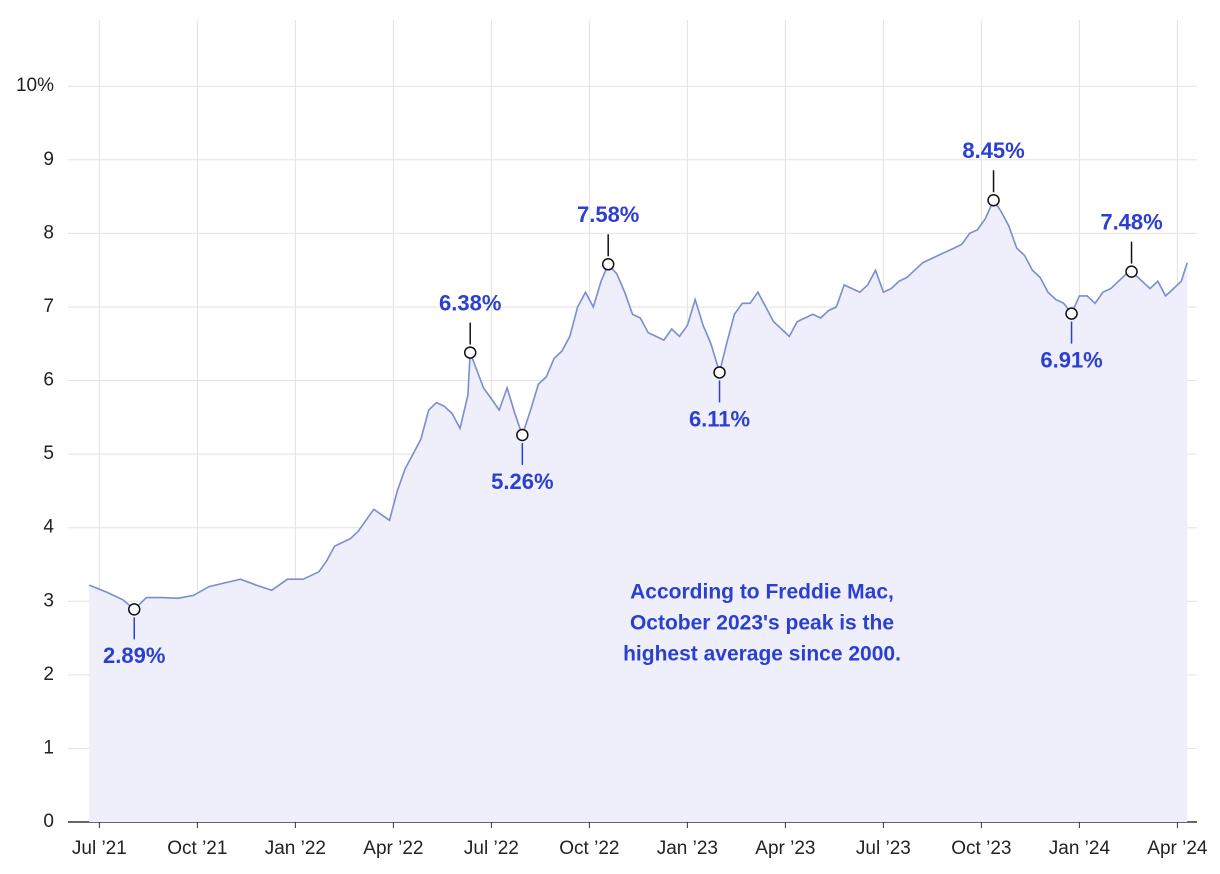  What do you see at coordinates (134, 655) in the screenshot?
I see `annotation-label: 2.89%` at bounding box center [134, 655].